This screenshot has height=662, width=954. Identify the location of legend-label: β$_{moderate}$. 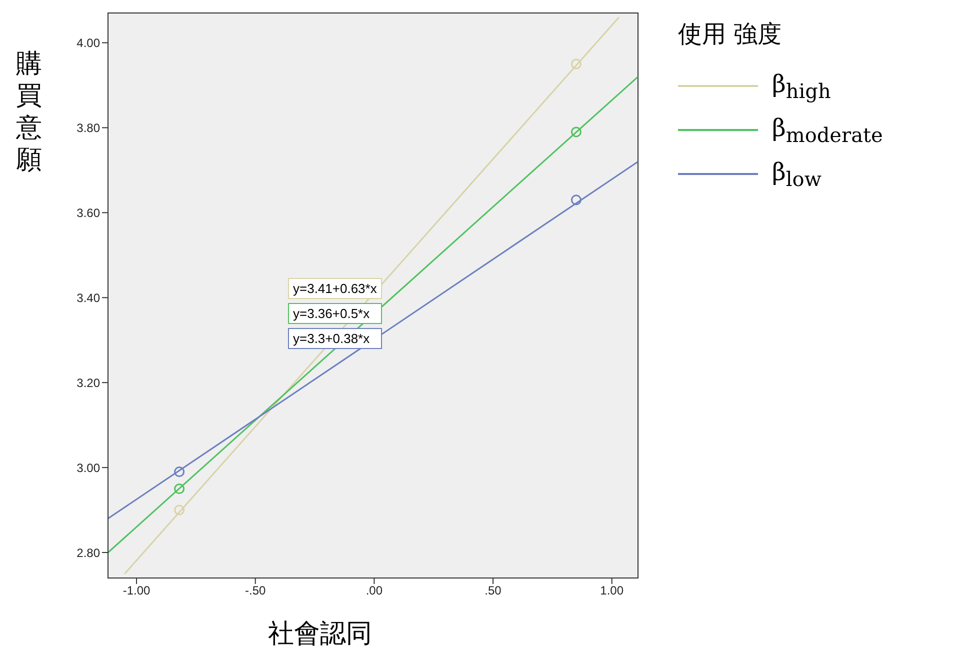
(827, 130).